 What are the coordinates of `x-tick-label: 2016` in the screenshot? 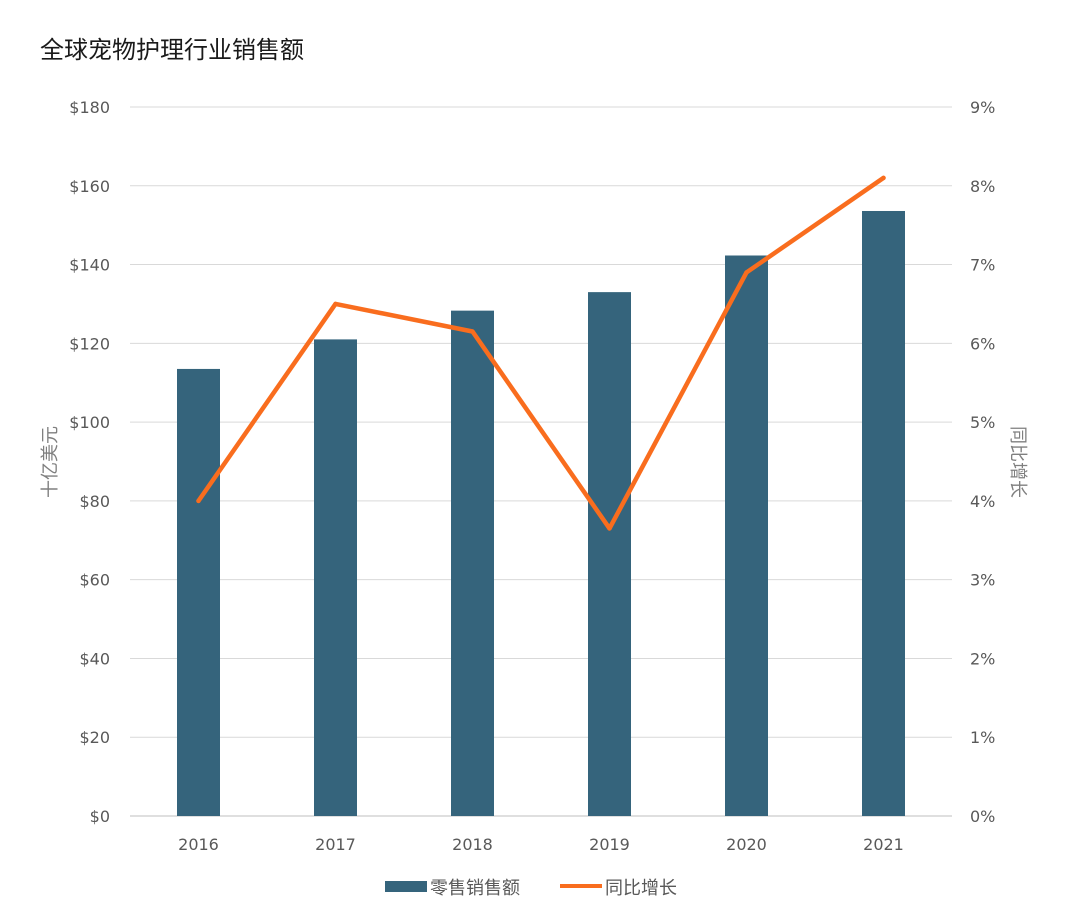 It's located at (198, 844).